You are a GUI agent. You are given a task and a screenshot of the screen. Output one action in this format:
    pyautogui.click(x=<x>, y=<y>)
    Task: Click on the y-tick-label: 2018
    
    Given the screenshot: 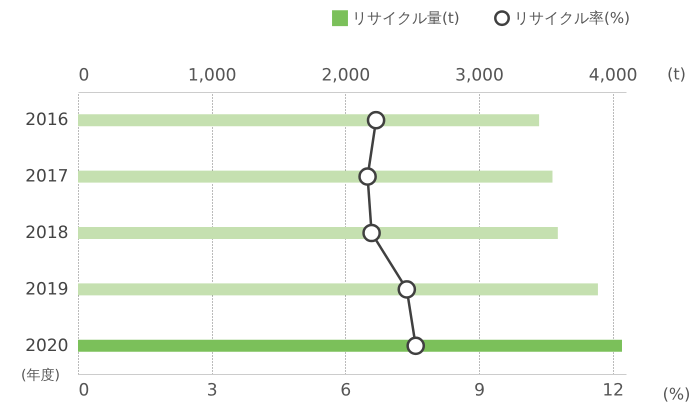 What is the action you would take?
    pyautogui.click(x=46, y=233)
    